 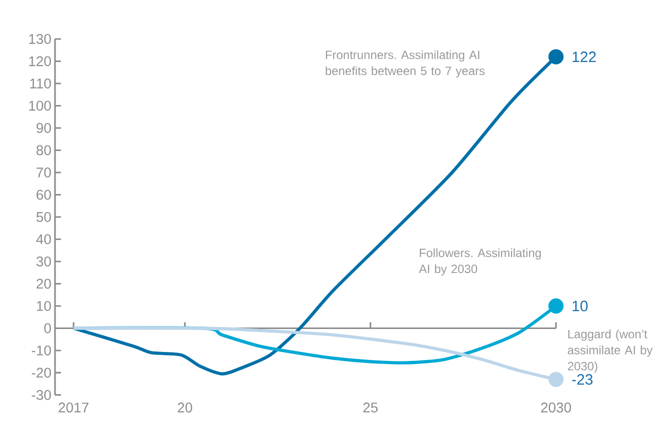 I want to click on y-tick-label: -10, so click(x=41, y=351).